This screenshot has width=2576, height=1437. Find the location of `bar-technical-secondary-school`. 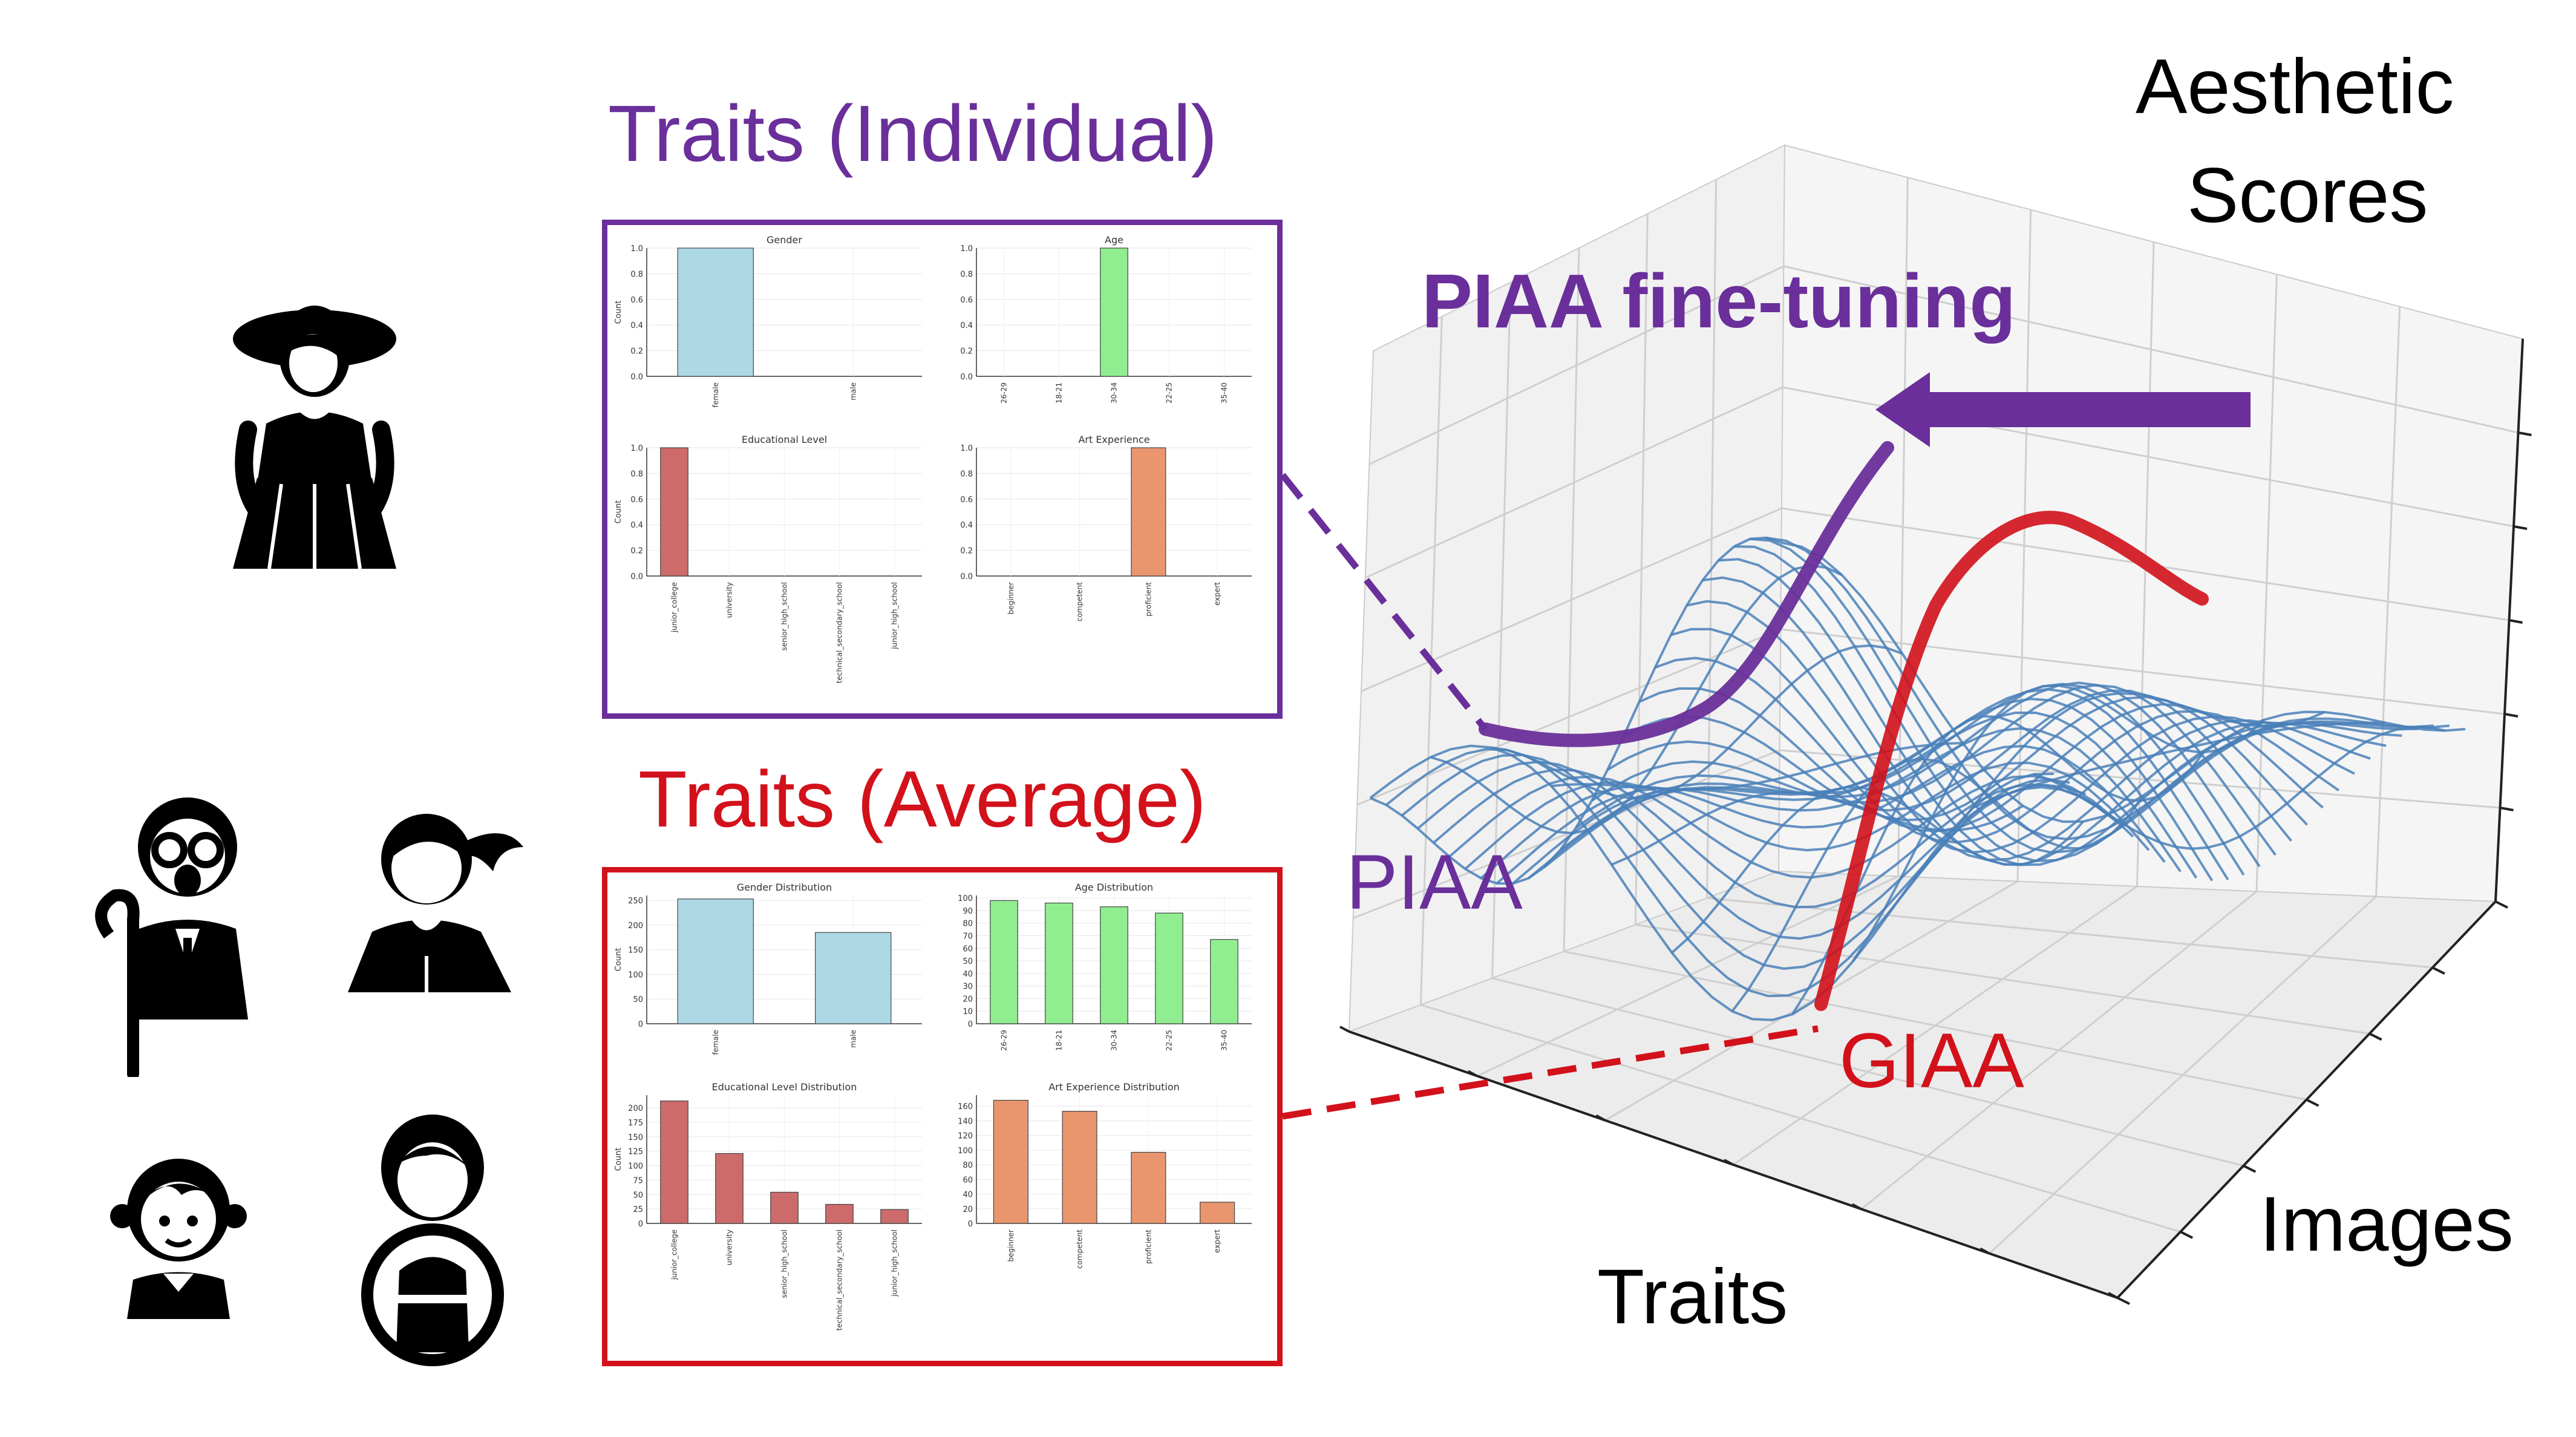

bar-technical-secondary-school is located at coordinates (839, 1213).